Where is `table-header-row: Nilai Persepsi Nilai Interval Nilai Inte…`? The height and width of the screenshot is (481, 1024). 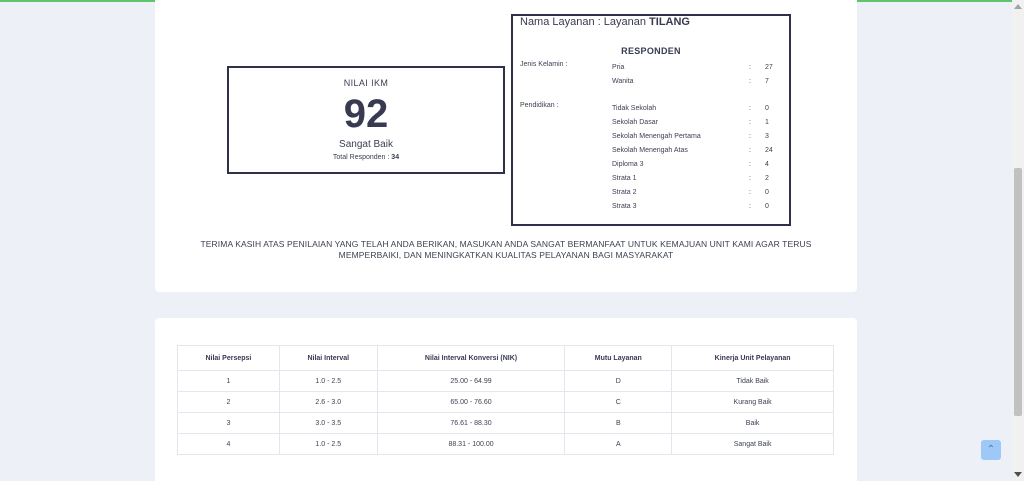 table-header-row: Nilai Persepsi Nilai Interval Nilai Inte… is located at coordinates (505, 358).